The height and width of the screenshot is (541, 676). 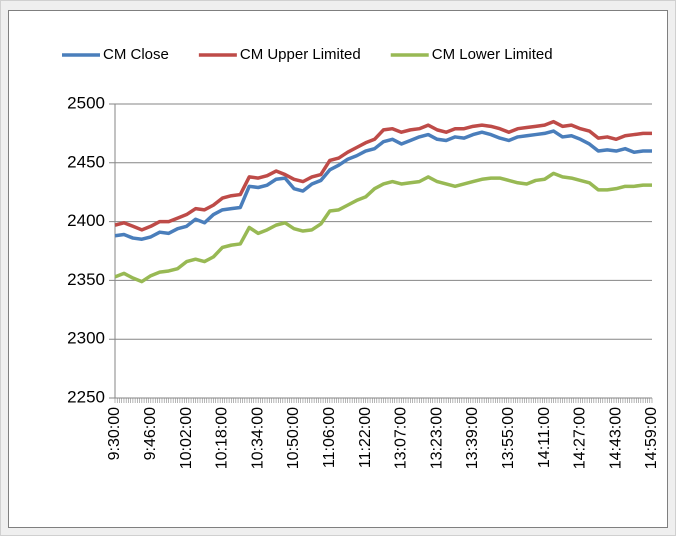 I want to click on y-tick-label: 2300, so click(x=86, y=338).